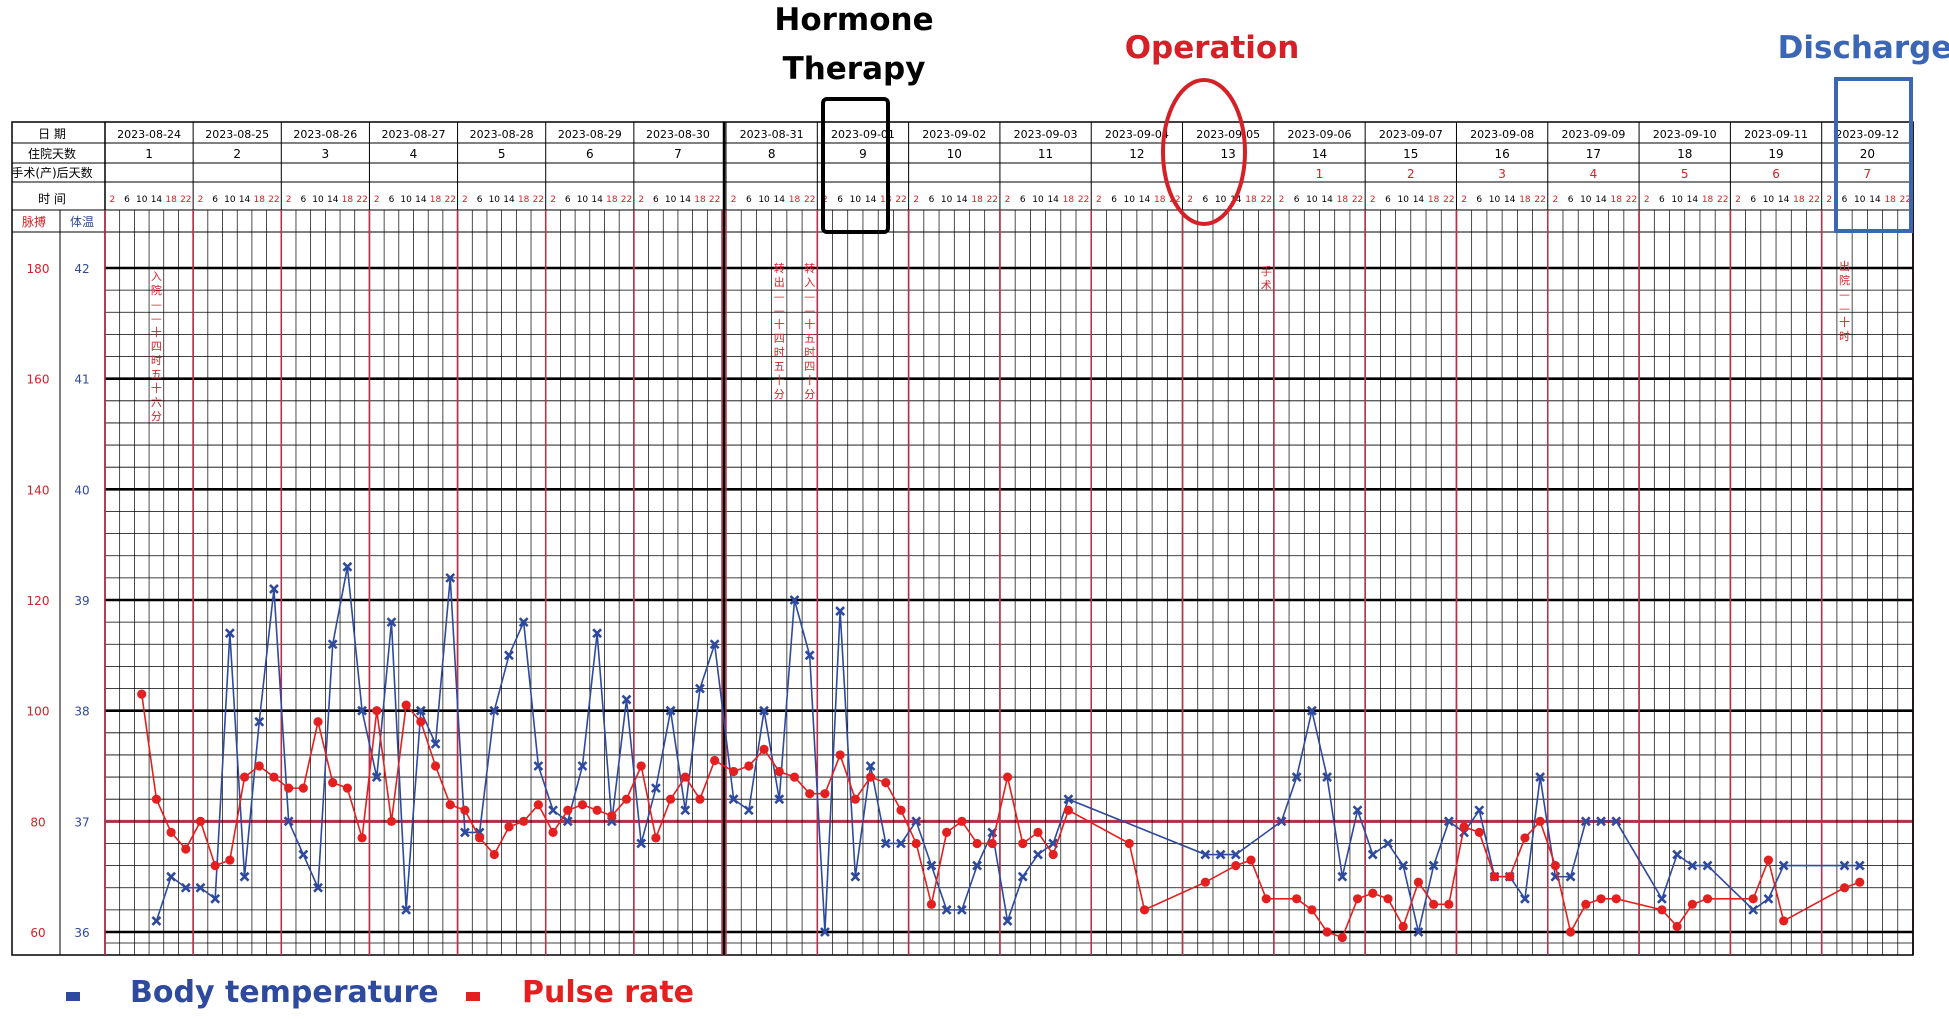  Describe the element at coordinates (38, 269) in the screenshot. I see `pulse-tick-label: 180` at that location.